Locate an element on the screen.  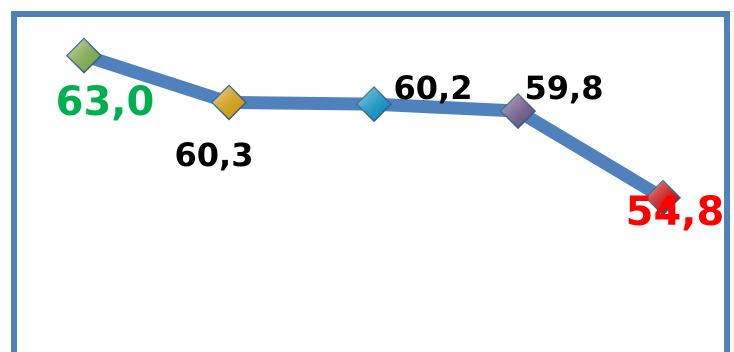
data-label: 60,2 is located at coordinates (433, 88).